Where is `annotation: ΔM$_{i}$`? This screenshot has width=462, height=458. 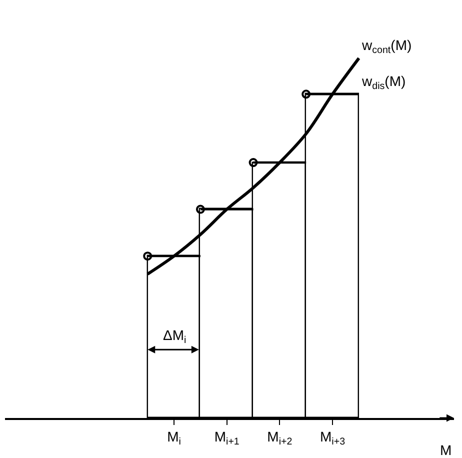
annotation: ΔM$_{i}$ is located at coordinates (174, 336).